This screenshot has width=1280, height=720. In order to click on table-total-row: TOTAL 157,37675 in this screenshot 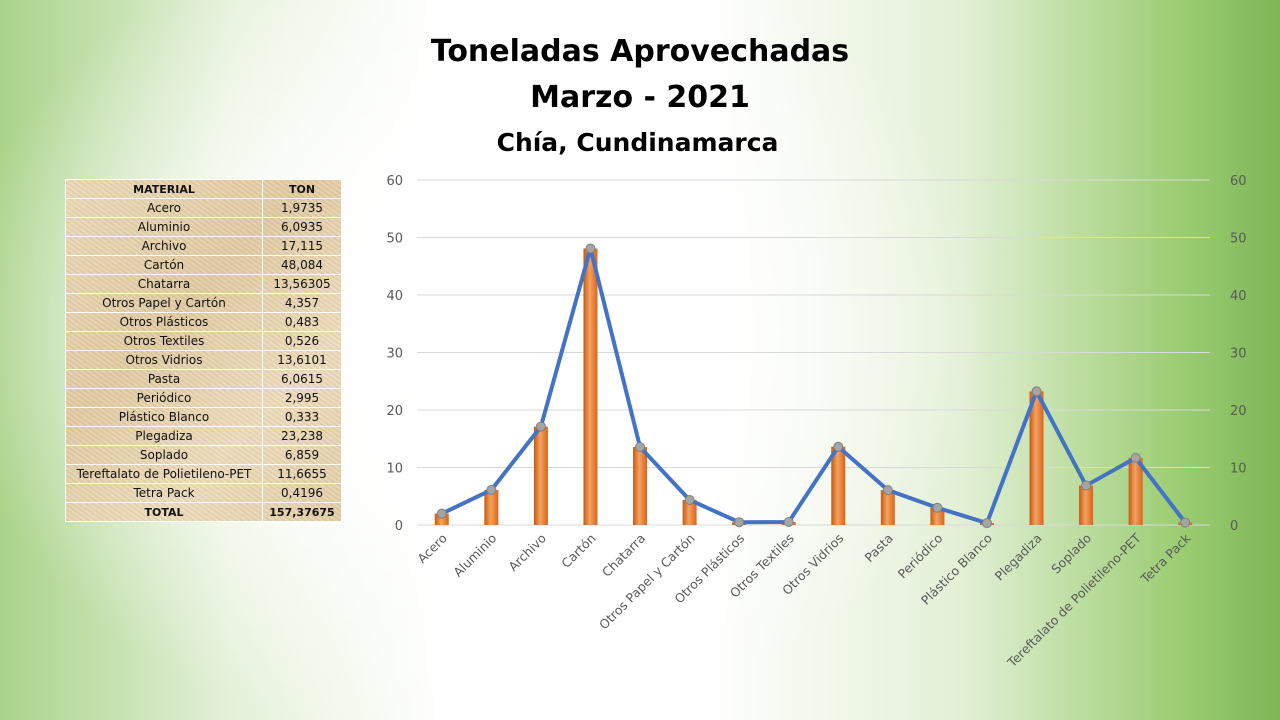, I will do `click(203, 512)`.